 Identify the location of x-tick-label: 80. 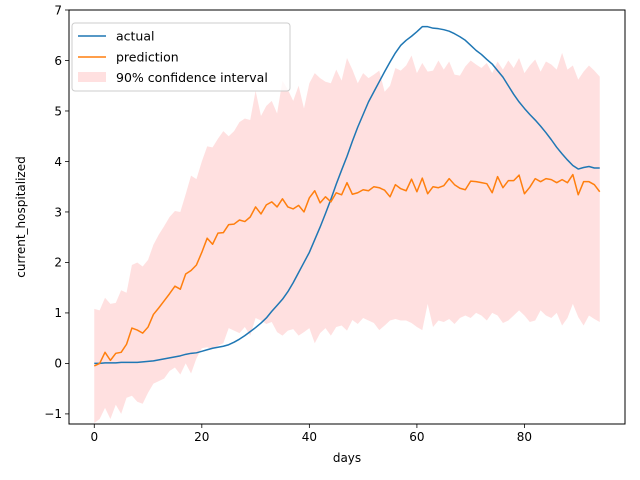
(524, 437).